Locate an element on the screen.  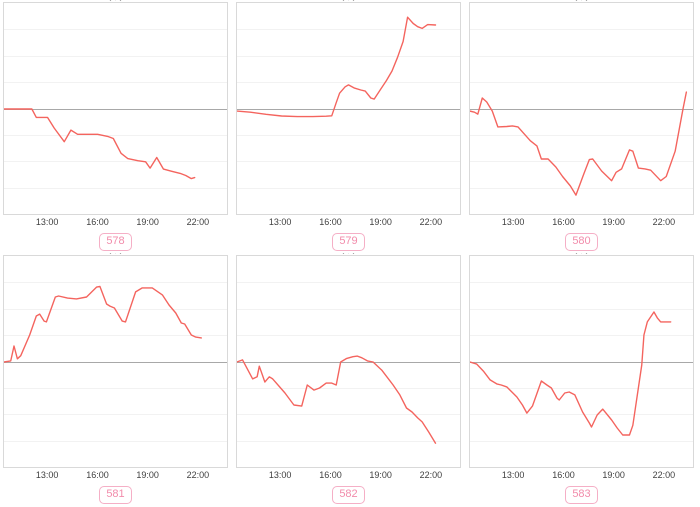
badge-row: 583 is located at coordinates (581, 493).